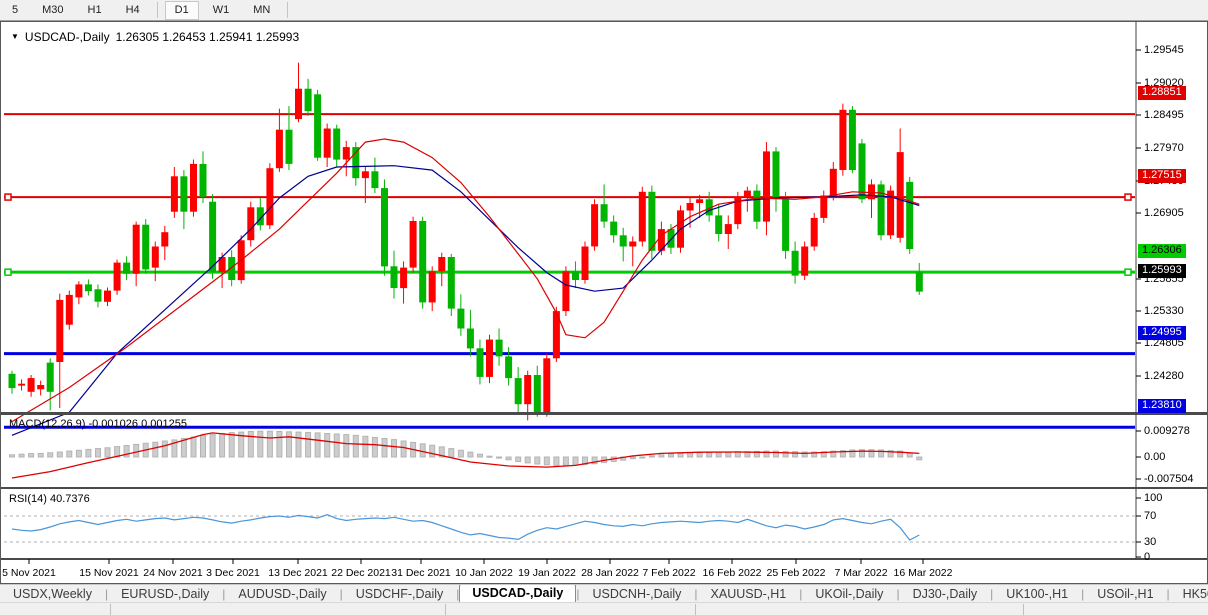  I want to click on macd-tick-label: 0.009278, so click(1167, 431).